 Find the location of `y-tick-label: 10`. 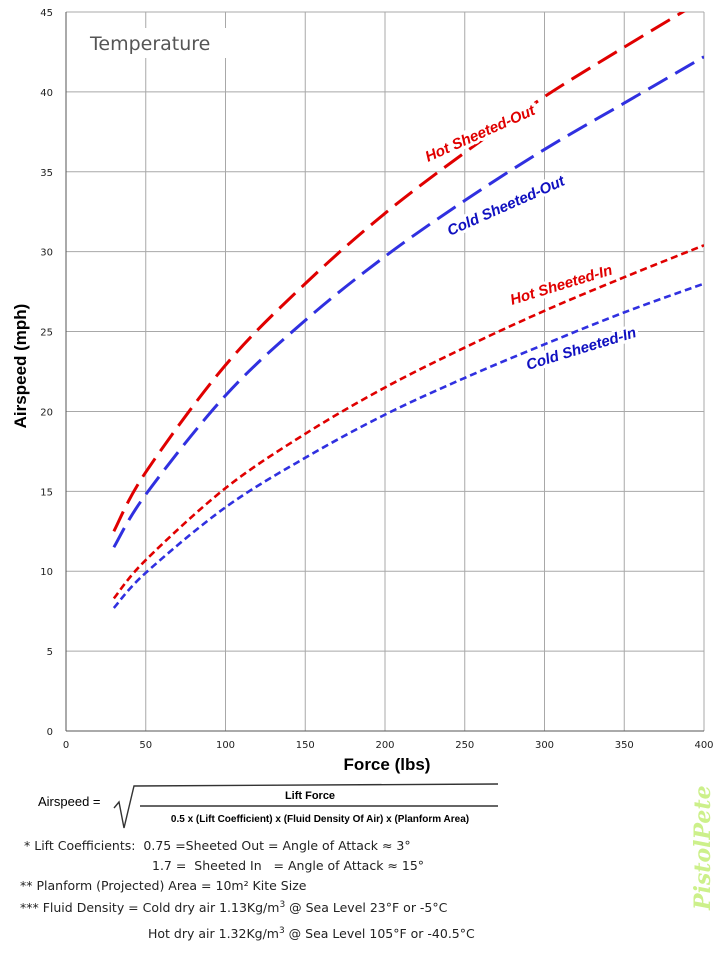

y-tick-label: 10 is located at coordinates (46, 572).